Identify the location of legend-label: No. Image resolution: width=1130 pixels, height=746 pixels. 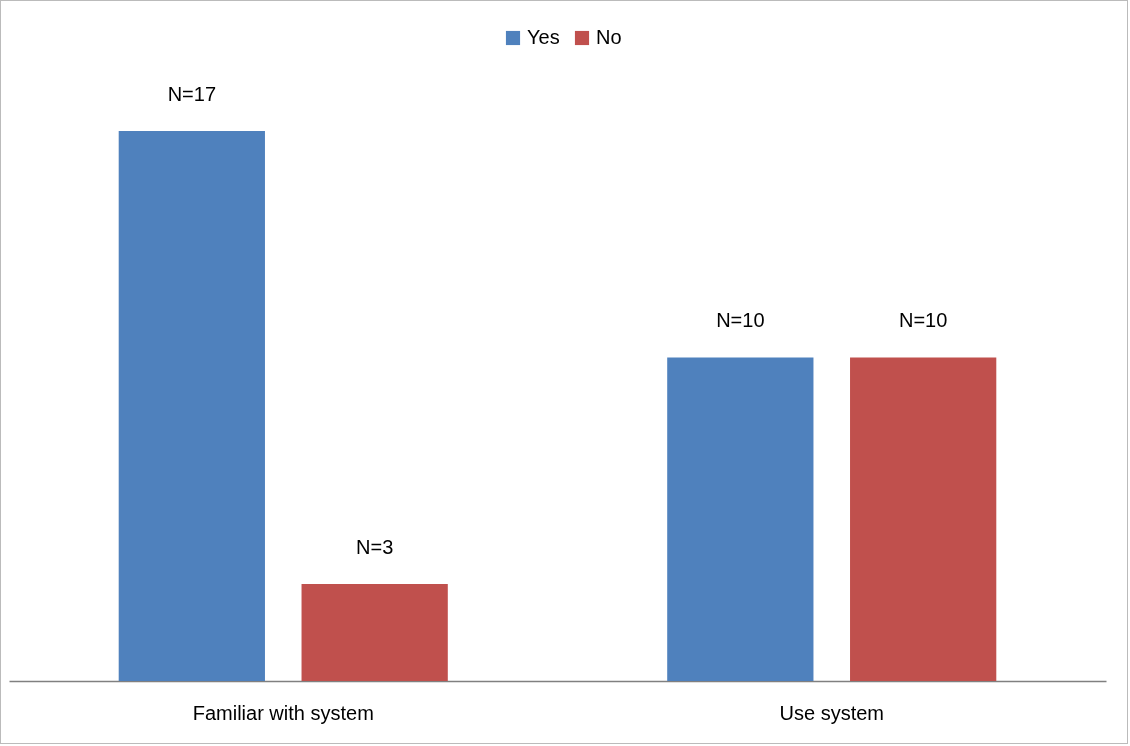
(609, 37).